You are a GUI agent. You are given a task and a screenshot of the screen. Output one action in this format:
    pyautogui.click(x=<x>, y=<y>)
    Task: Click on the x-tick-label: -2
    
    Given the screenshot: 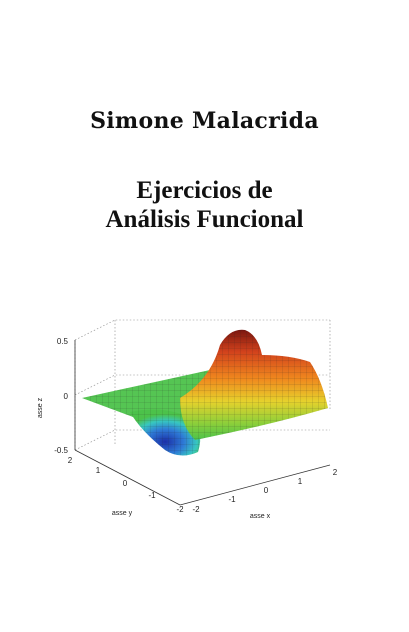 What is the action you would take?
    pyautogui.click(x=196, y=509)
    